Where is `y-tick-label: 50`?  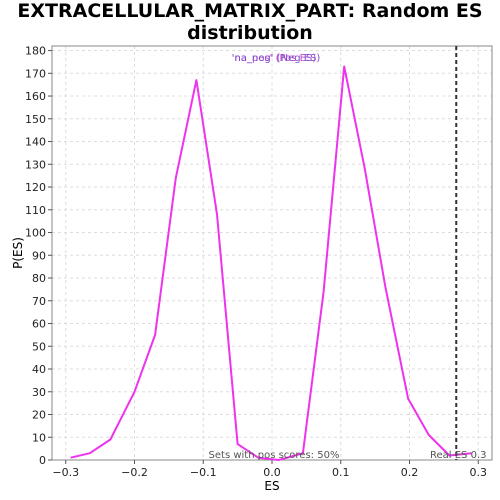 y-tick-label: 50 is located at coordinates (39, 346).